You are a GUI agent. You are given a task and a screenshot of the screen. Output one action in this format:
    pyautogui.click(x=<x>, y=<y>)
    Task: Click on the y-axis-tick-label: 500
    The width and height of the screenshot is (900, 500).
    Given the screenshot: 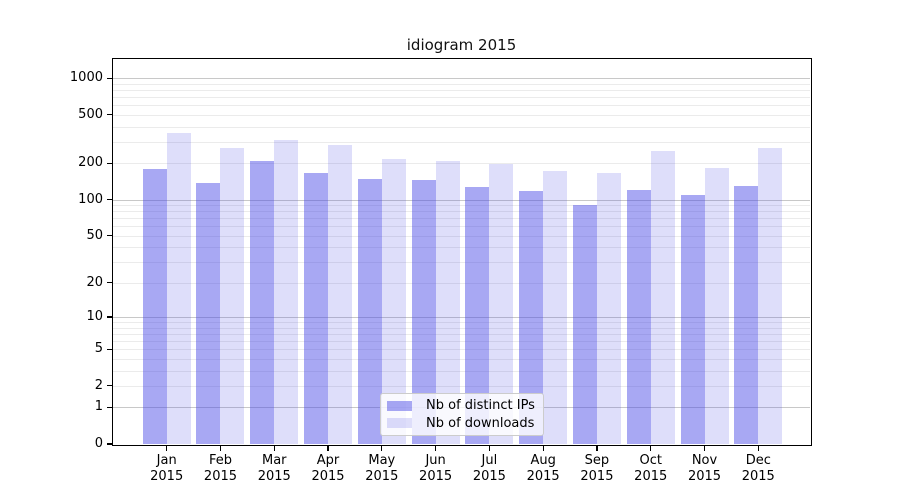 What is the action you would take?
    pyautogui.click(x=90, y=114)
    